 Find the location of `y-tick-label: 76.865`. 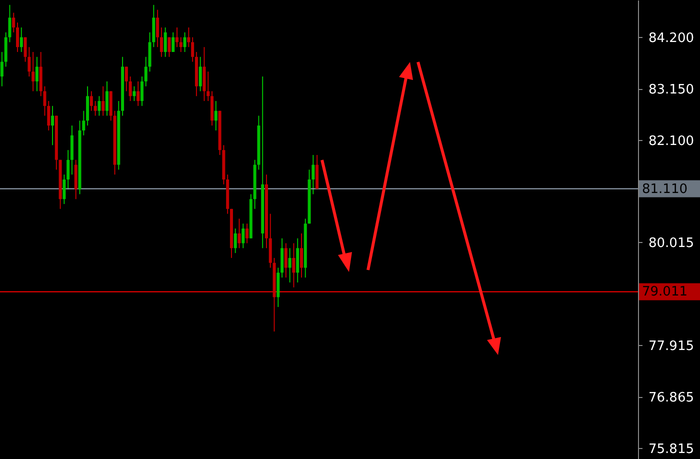

y-tick-label: 76.865 is located at coordinates (671, 398).